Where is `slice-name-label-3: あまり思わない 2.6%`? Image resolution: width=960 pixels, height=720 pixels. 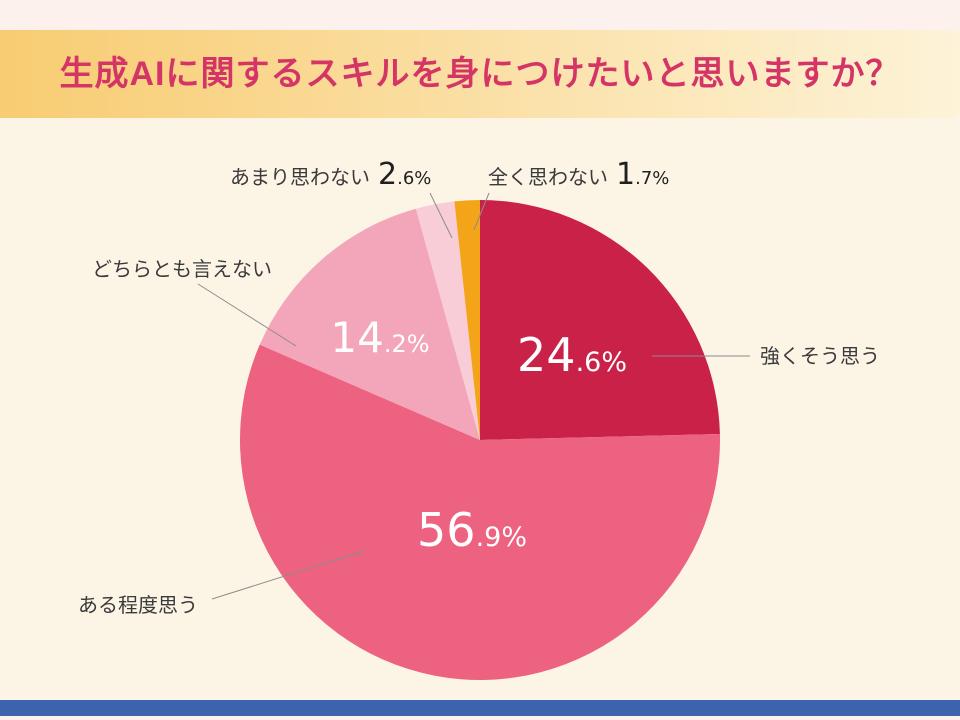 slice-name-label-3: あまり思わない 2.6% is located at coordinates (330, 174).